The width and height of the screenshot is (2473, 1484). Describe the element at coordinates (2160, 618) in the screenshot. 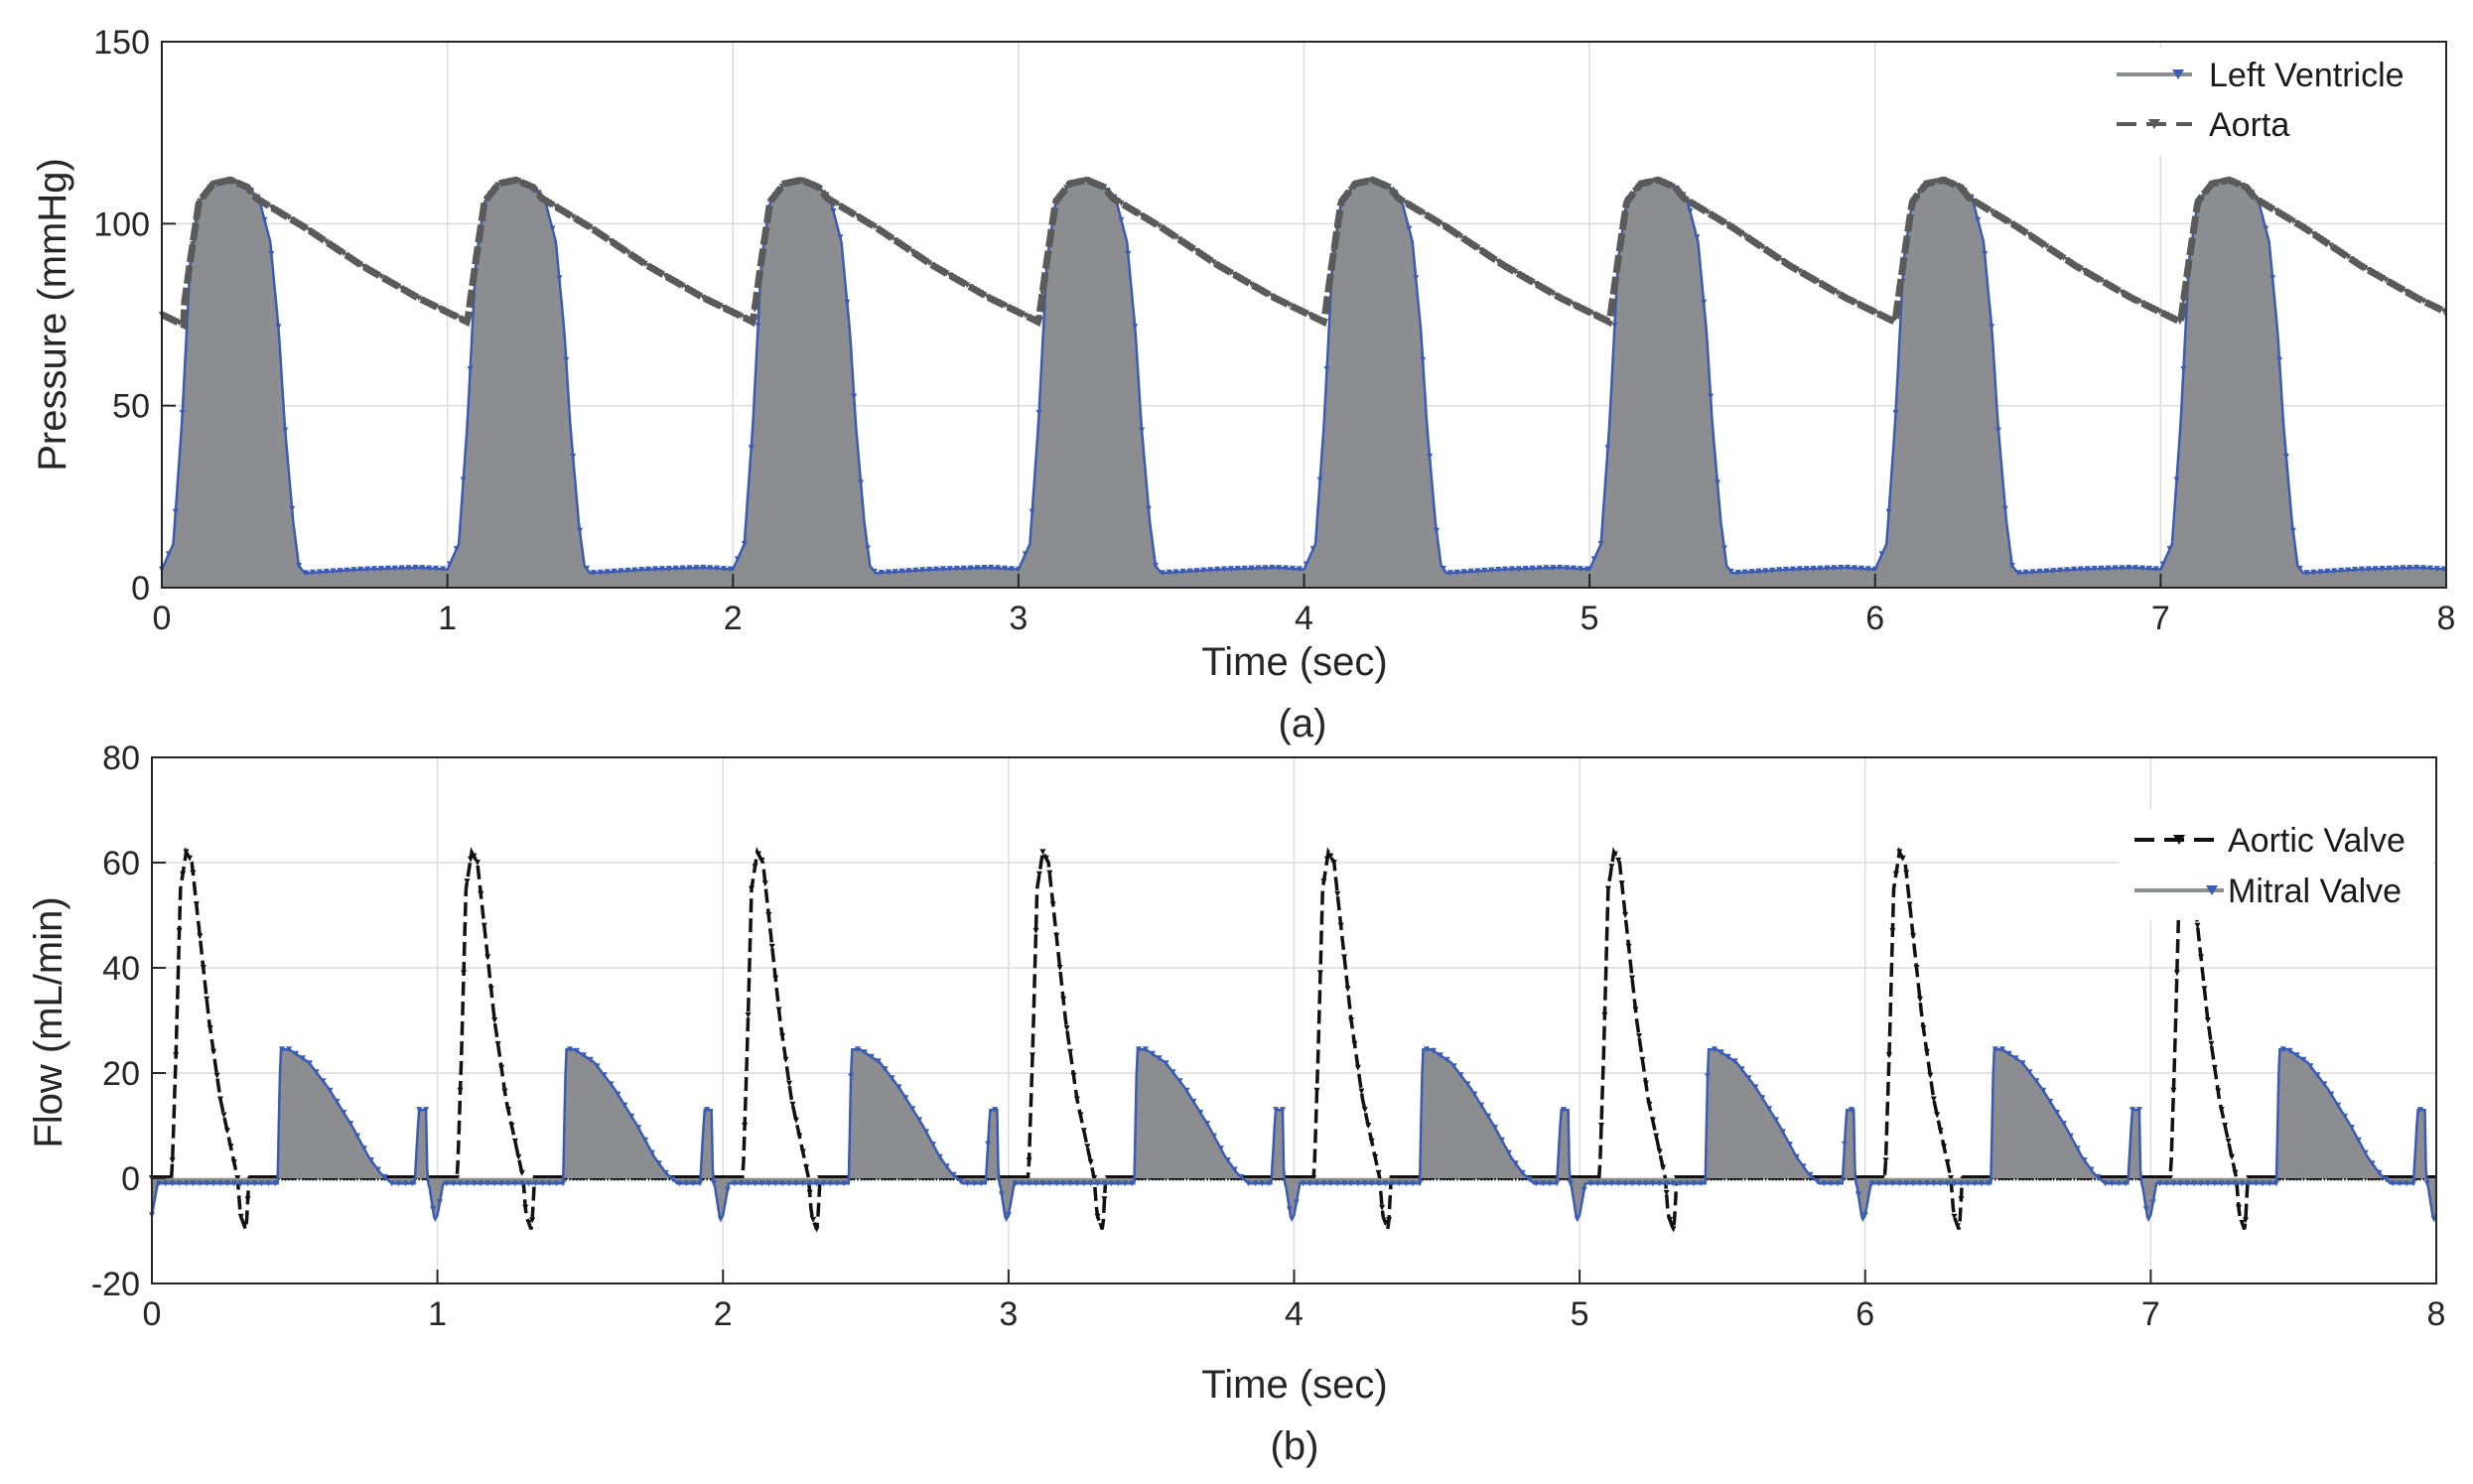

I see `panel-a-xtick-label-7: 7` at that location.